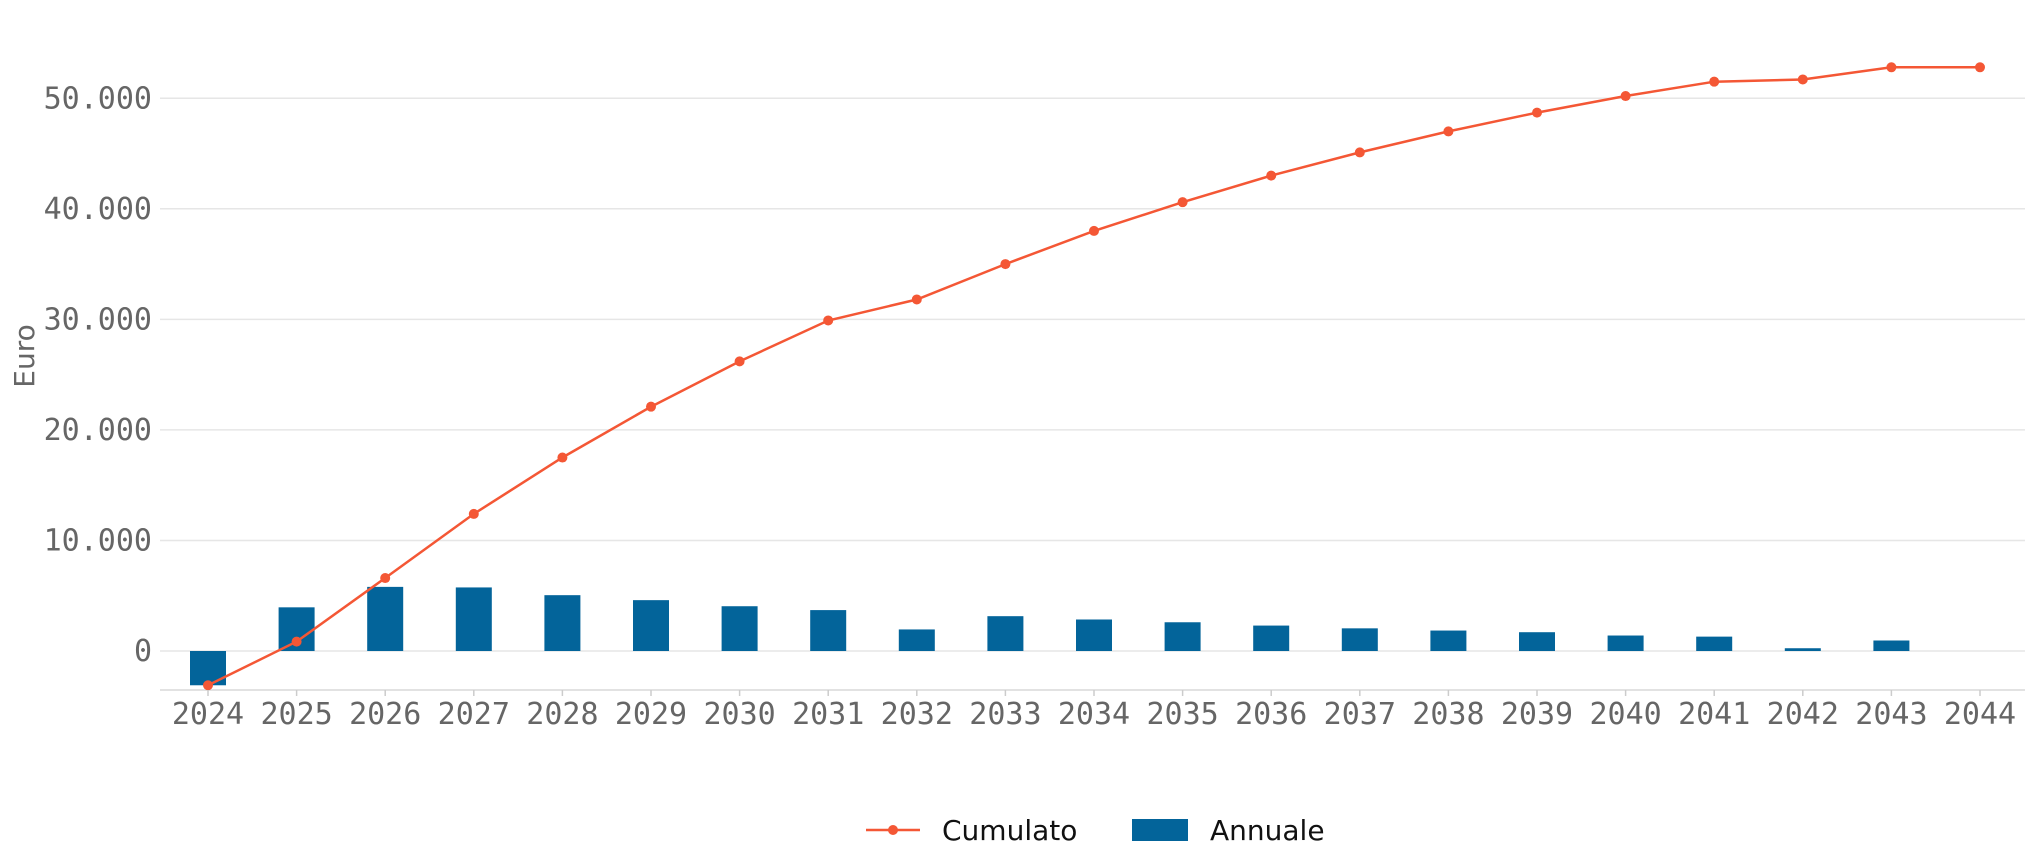  I want to click on legend-label-annuale: Annuale, so click(1267, 830).